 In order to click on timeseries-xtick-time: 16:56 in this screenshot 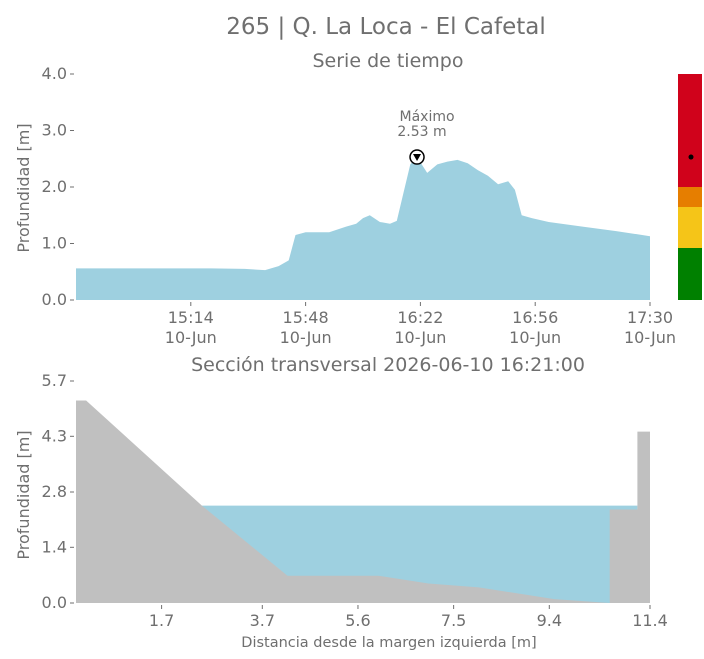, I will do `click(535, 317)`.